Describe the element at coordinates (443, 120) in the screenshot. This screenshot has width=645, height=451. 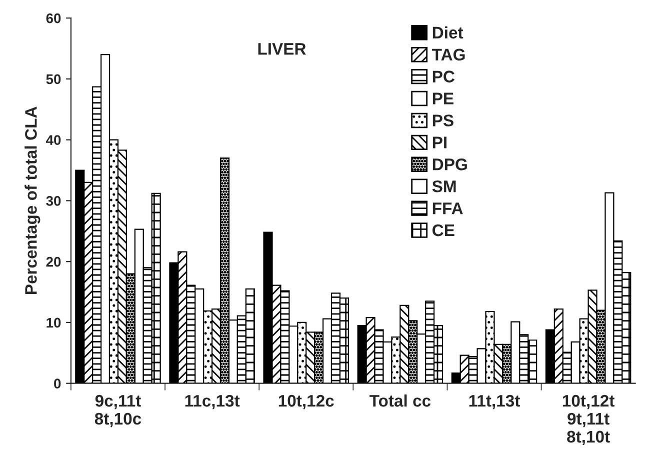
I see `legend-label: PS` at that location.